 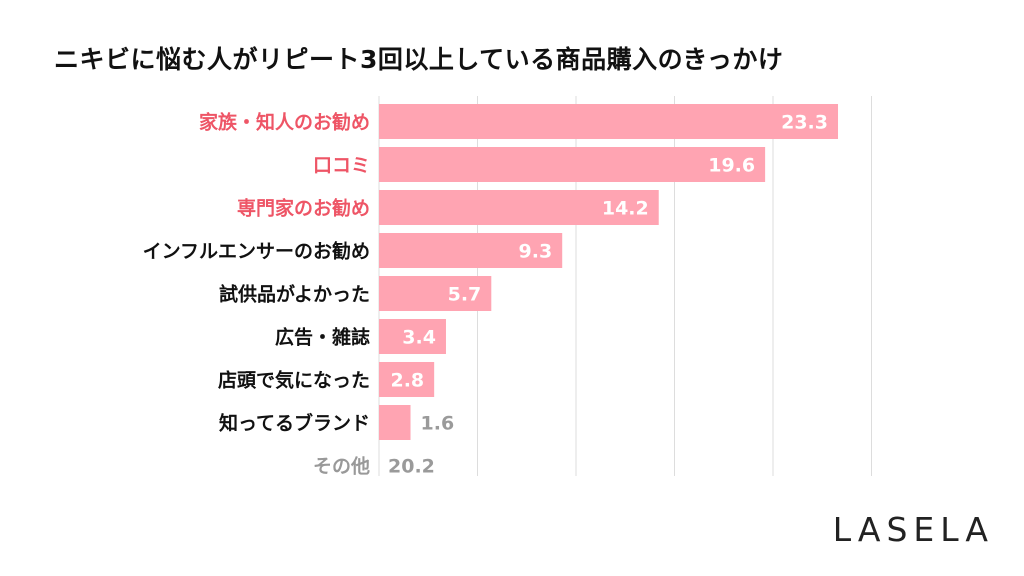 I want to click on category-label: 口コミ, so click(x=341, y=166).